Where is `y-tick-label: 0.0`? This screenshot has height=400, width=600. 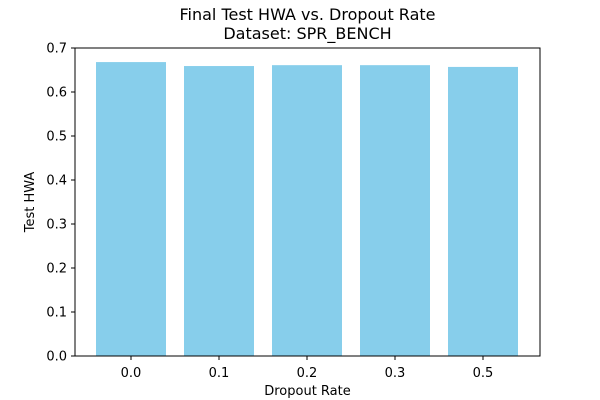
y-tick-label: 0.0 is located at coordinates (56, 357).